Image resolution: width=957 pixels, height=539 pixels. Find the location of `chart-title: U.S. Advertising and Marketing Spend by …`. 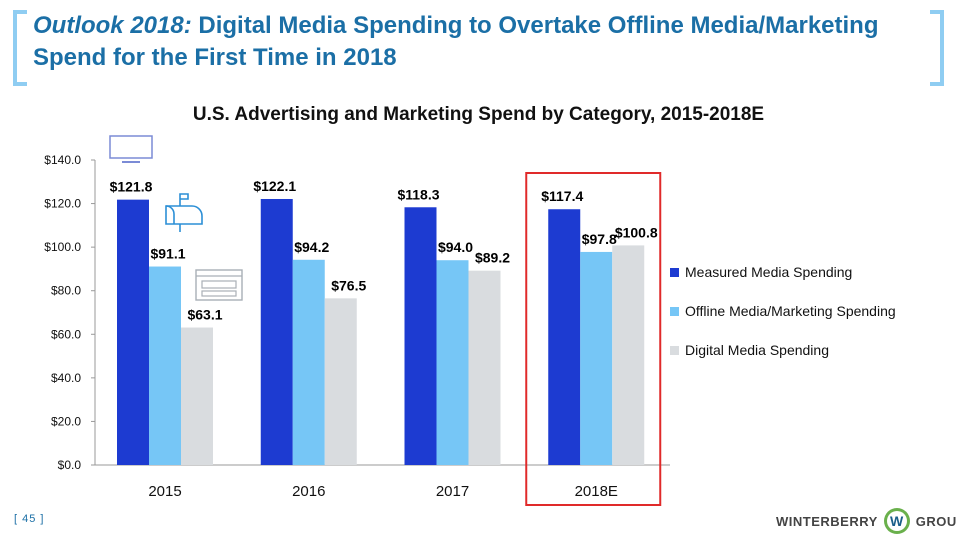

chart-title: U.S. Advertising and Marketing Spend by … is located at coordinates (478, 114).